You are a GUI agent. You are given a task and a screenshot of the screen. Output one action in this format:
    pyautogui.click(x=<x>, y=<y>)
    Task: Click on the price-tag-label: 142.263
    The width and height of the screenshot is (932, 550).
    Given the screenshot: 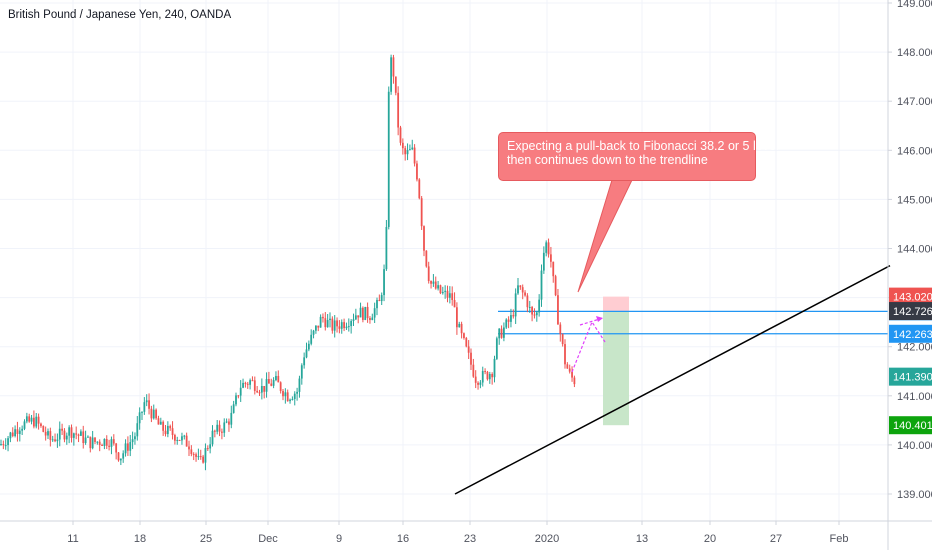 What is the action you would take?
    pyautogui.click(x=912, y=335)
    